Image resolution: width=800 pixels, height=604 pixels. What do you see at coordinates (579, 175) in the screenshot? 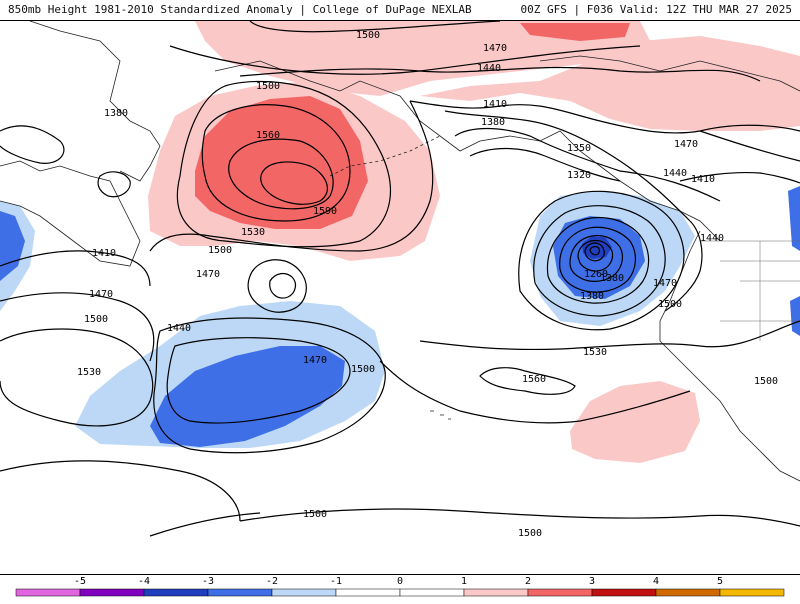
I see `contour-label: 1320` at bounding box center [579, 175].